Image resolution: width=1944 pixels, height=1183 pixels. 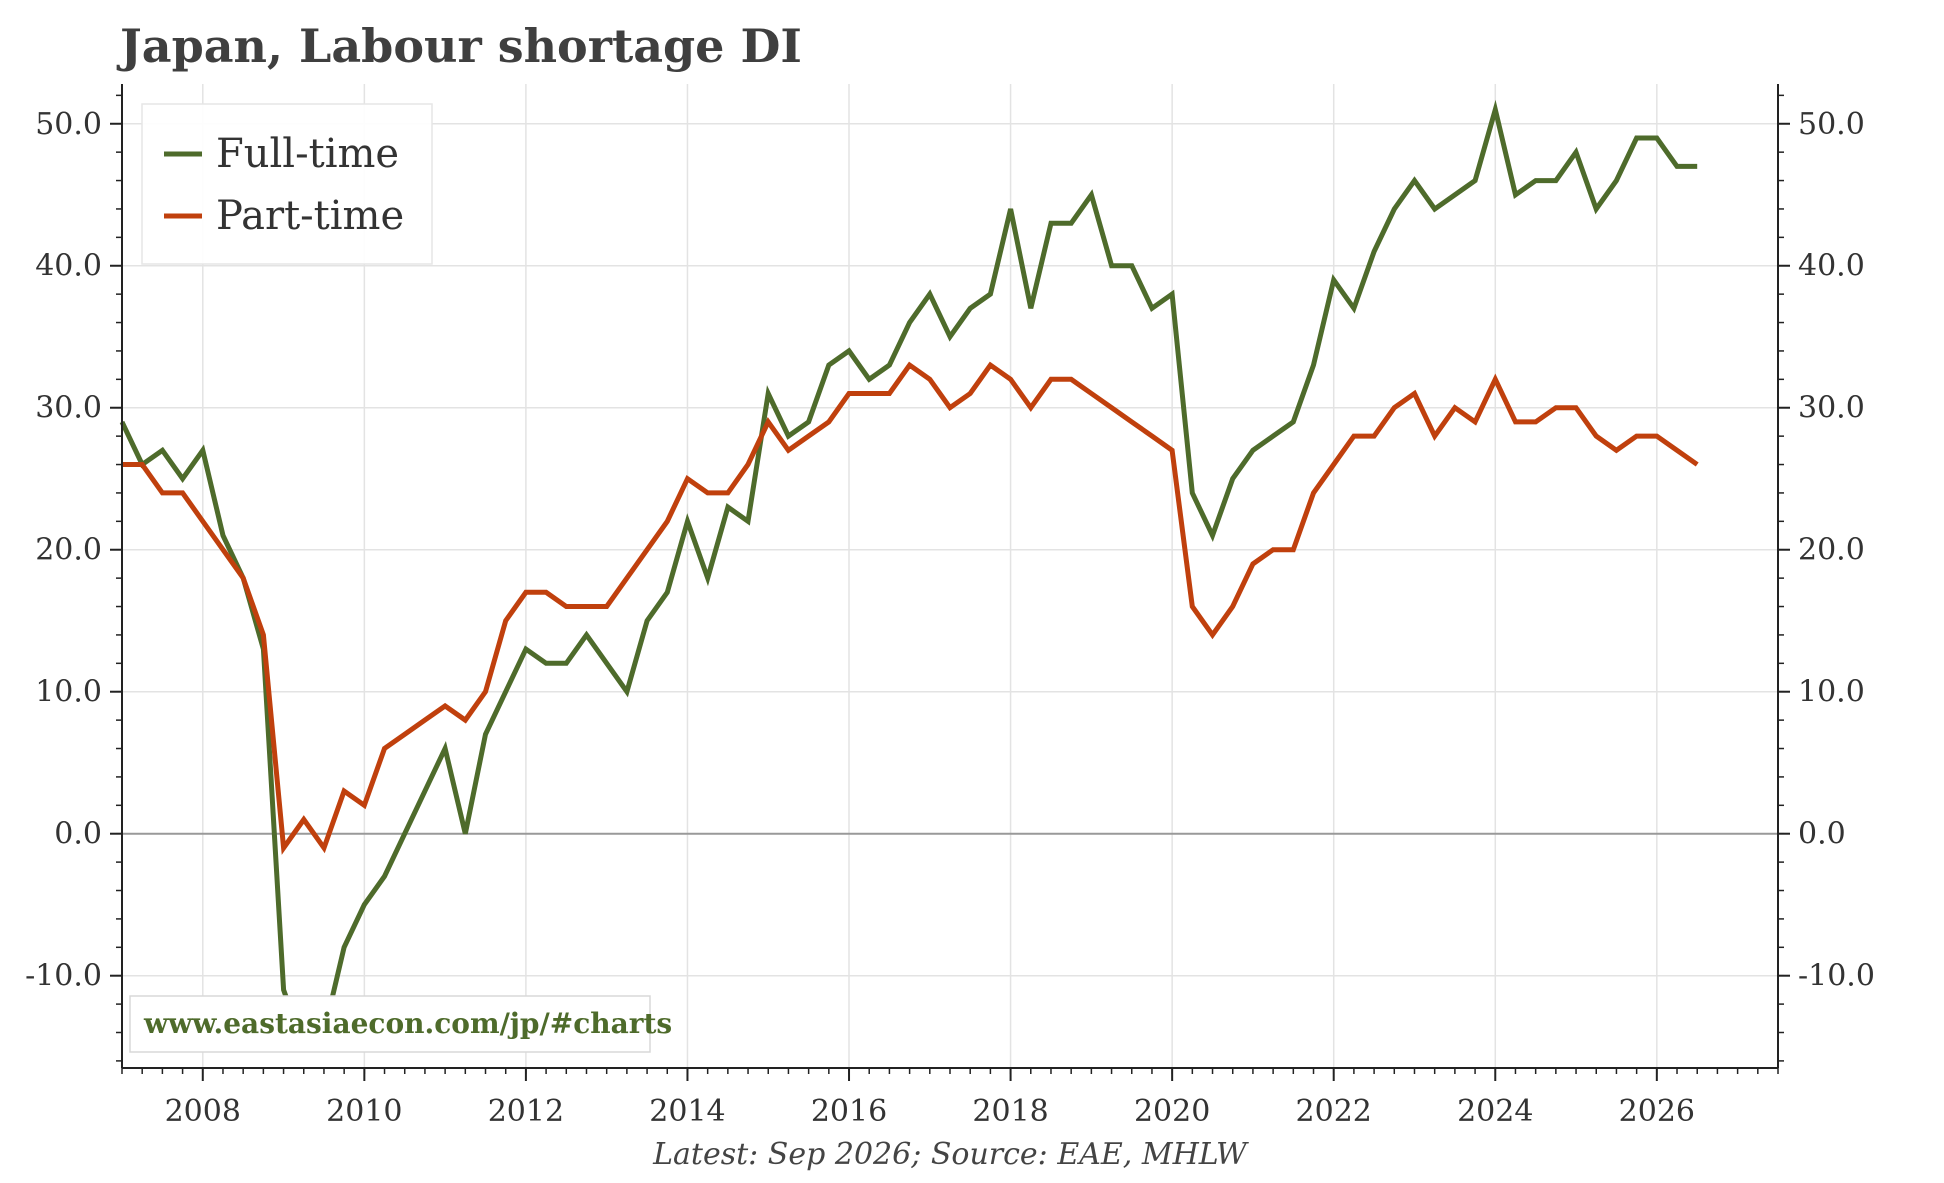 I want to click on chart-footer: Latest: Sep 2026; Source: EAE, MHLW, so click(x=950, y=1154).